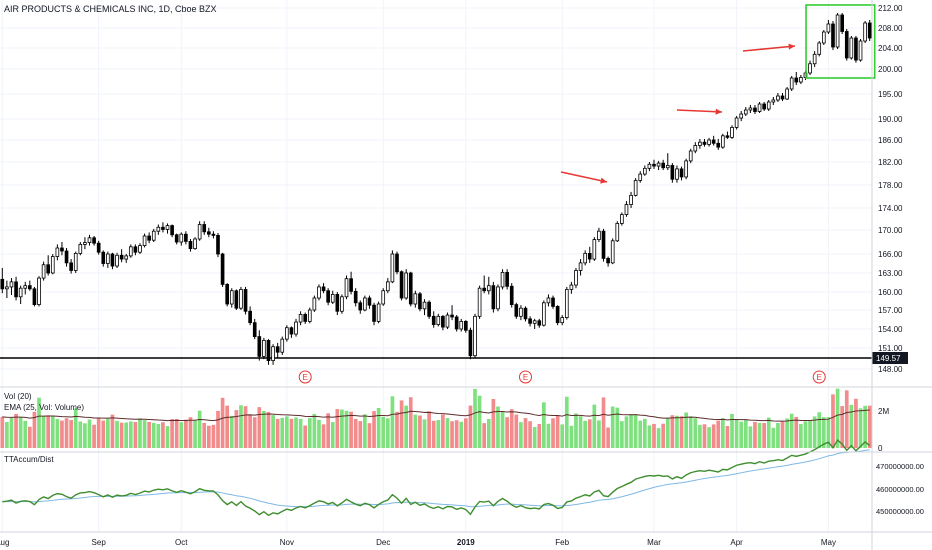 The height and width of the screenshot is (550, 932). Describe the element at coordinates (436, 415) in the screenshot. I see `volume-ema-line` at that location.